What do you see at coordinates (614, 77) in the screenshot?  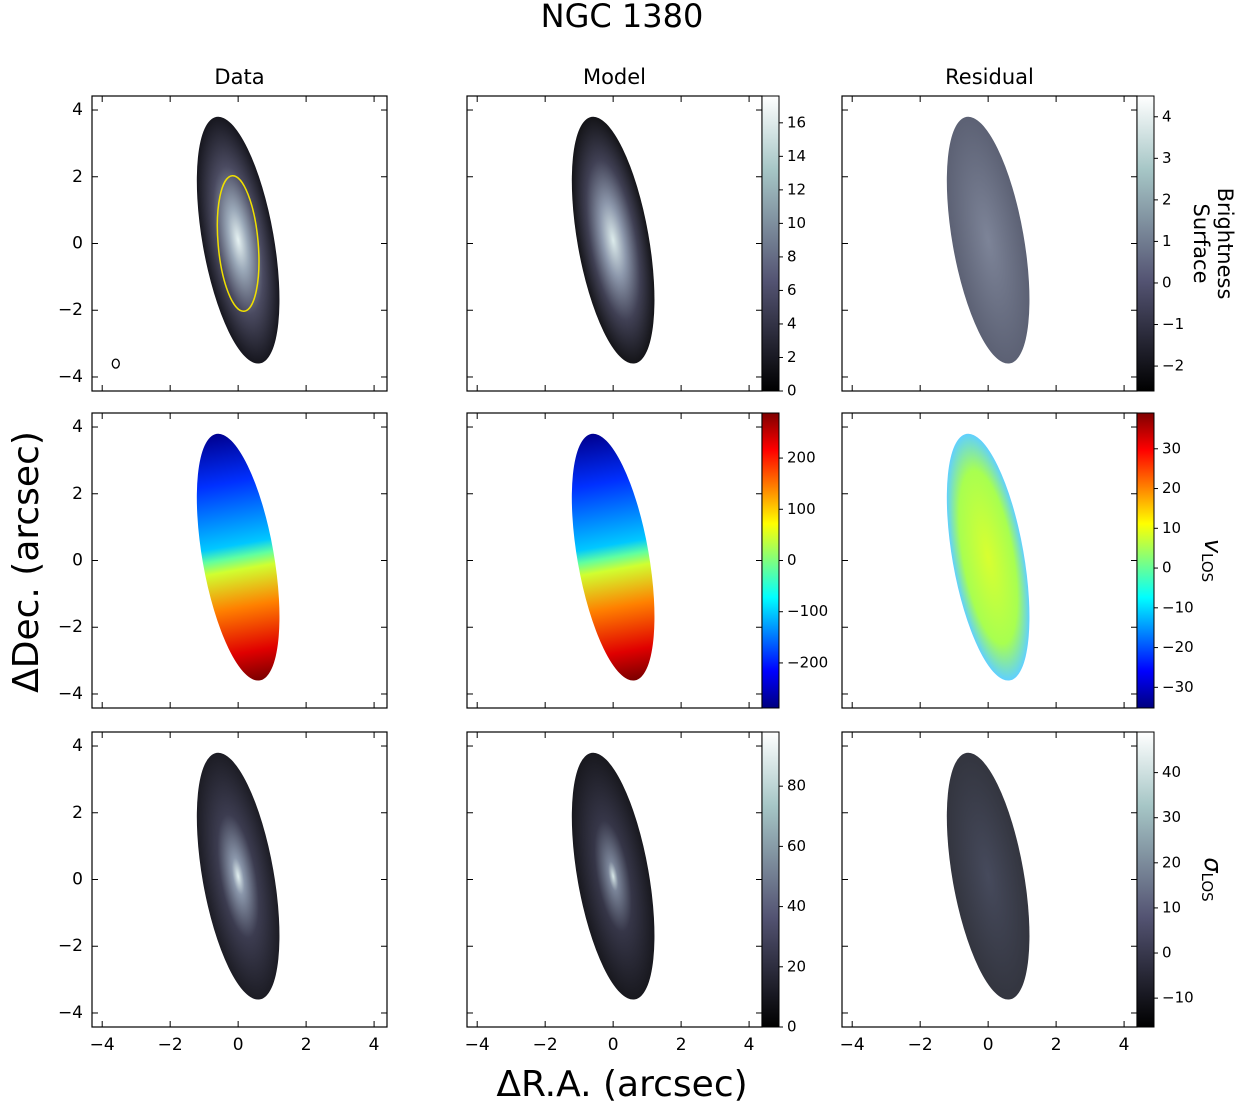 I see `column-title: Model` at bounding box center [614, 77].